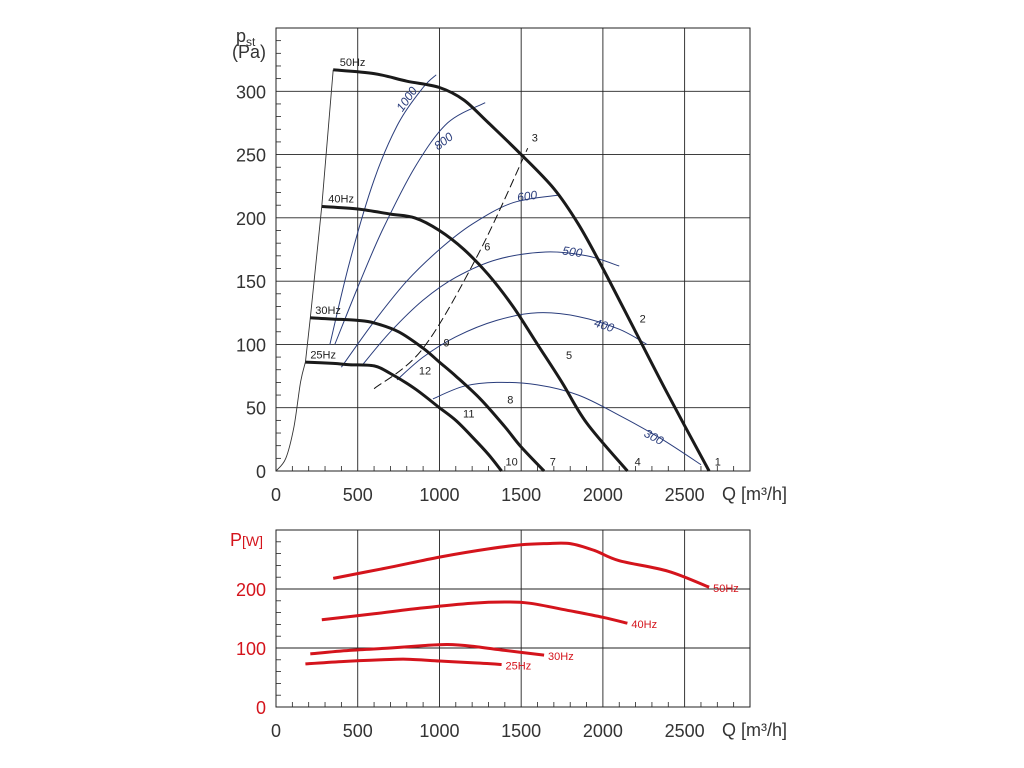 The width and height of the screenshot is (1024, 768). Describe the element at coordinates (241, 36) in the screenshot. I see `y-axis-symbol: p` at that location.